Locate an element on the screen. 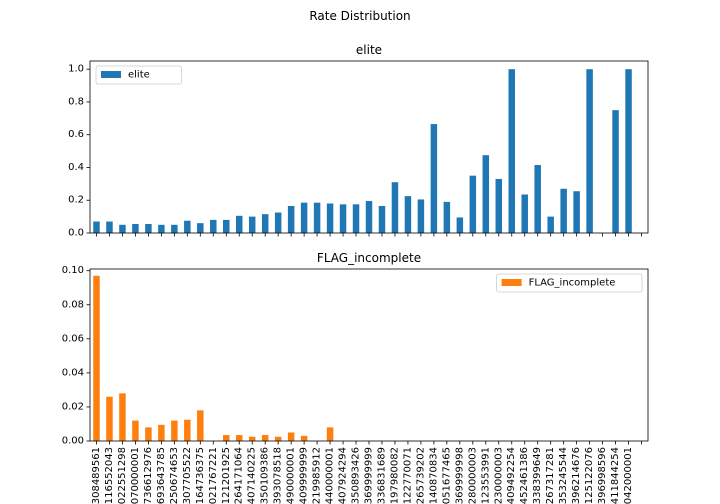 This screenshot has height=504, width=720. flag-incomplete-x-tick-label: 022551298 is located at coordinates (122, 475).